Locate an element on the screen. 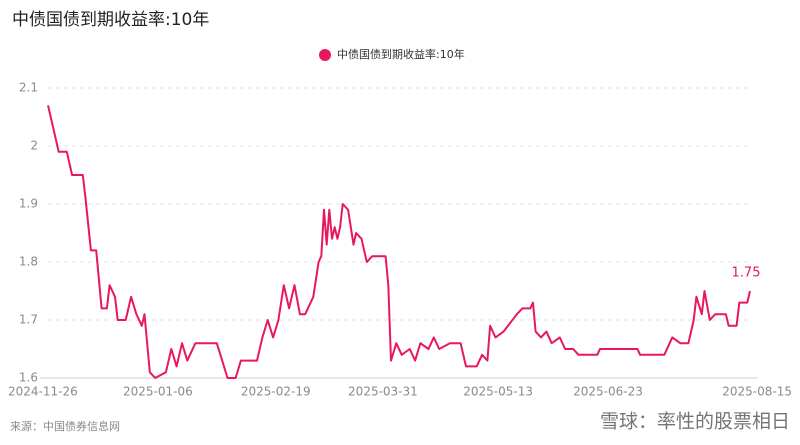  legend-label: 中债国债到期收益率:10年 is located at coordinates (401, 54).